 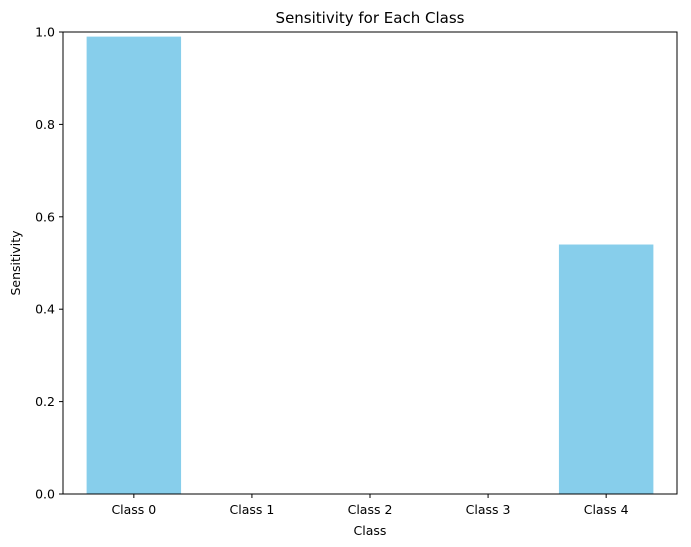 I want to click on chart-title: Sensitivity for Each Class, so click(x=370, y=18).